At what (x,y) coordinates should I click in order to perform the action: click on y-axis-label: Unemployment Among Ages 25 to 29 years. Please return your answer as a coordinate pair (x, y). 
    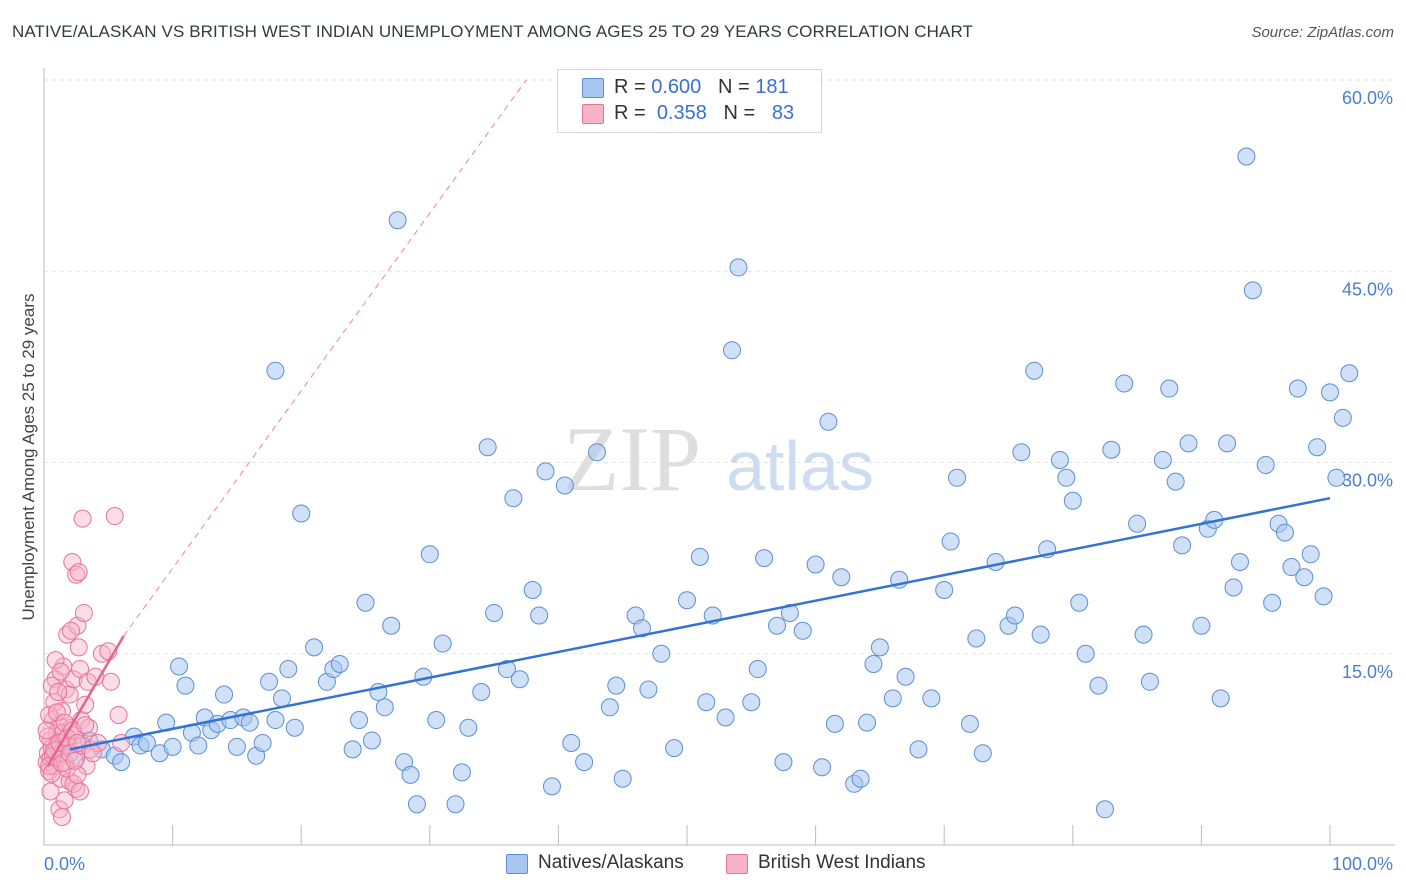
    Looking at the image, I should click on (28, 457).